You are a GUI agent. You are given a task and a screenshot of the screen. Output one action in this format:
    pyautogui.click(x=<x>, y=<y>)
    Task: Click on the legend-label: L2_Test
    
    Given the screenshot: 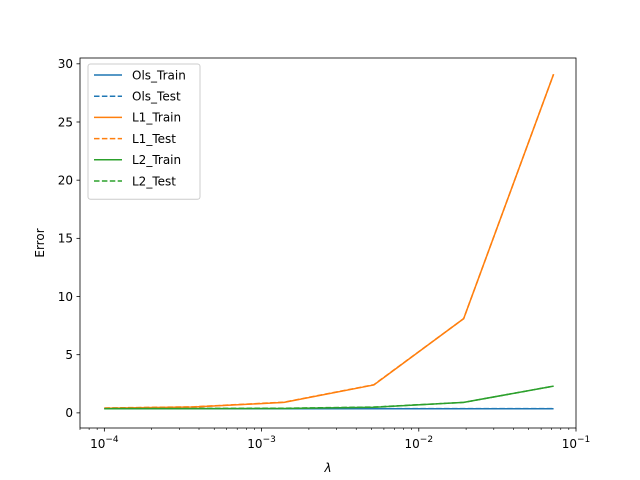 What is the action you would take?
    pyautogui.click(x=154, y=181)
    